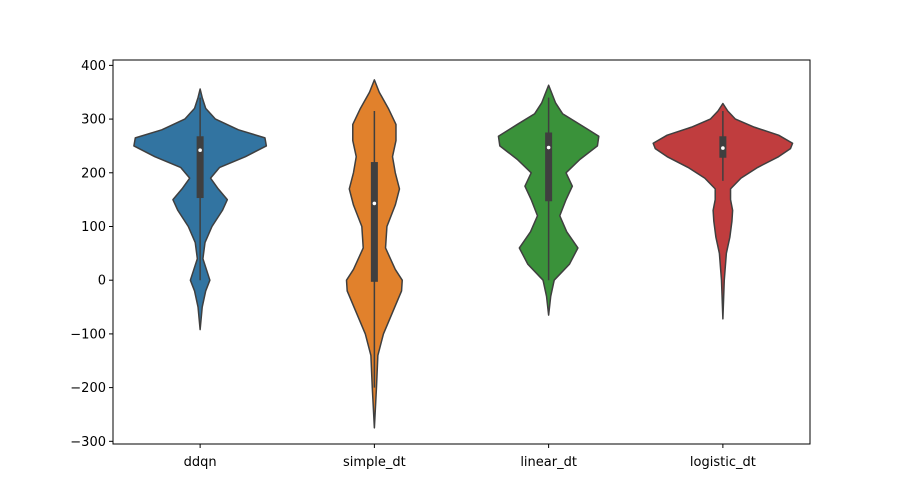 The width and height of the screenshot is (900, 500). What do you see at coordinates (723, 462) in the screenshot?
I see `x-tick-label: logistic_dt` at bounding box center [723, 462].